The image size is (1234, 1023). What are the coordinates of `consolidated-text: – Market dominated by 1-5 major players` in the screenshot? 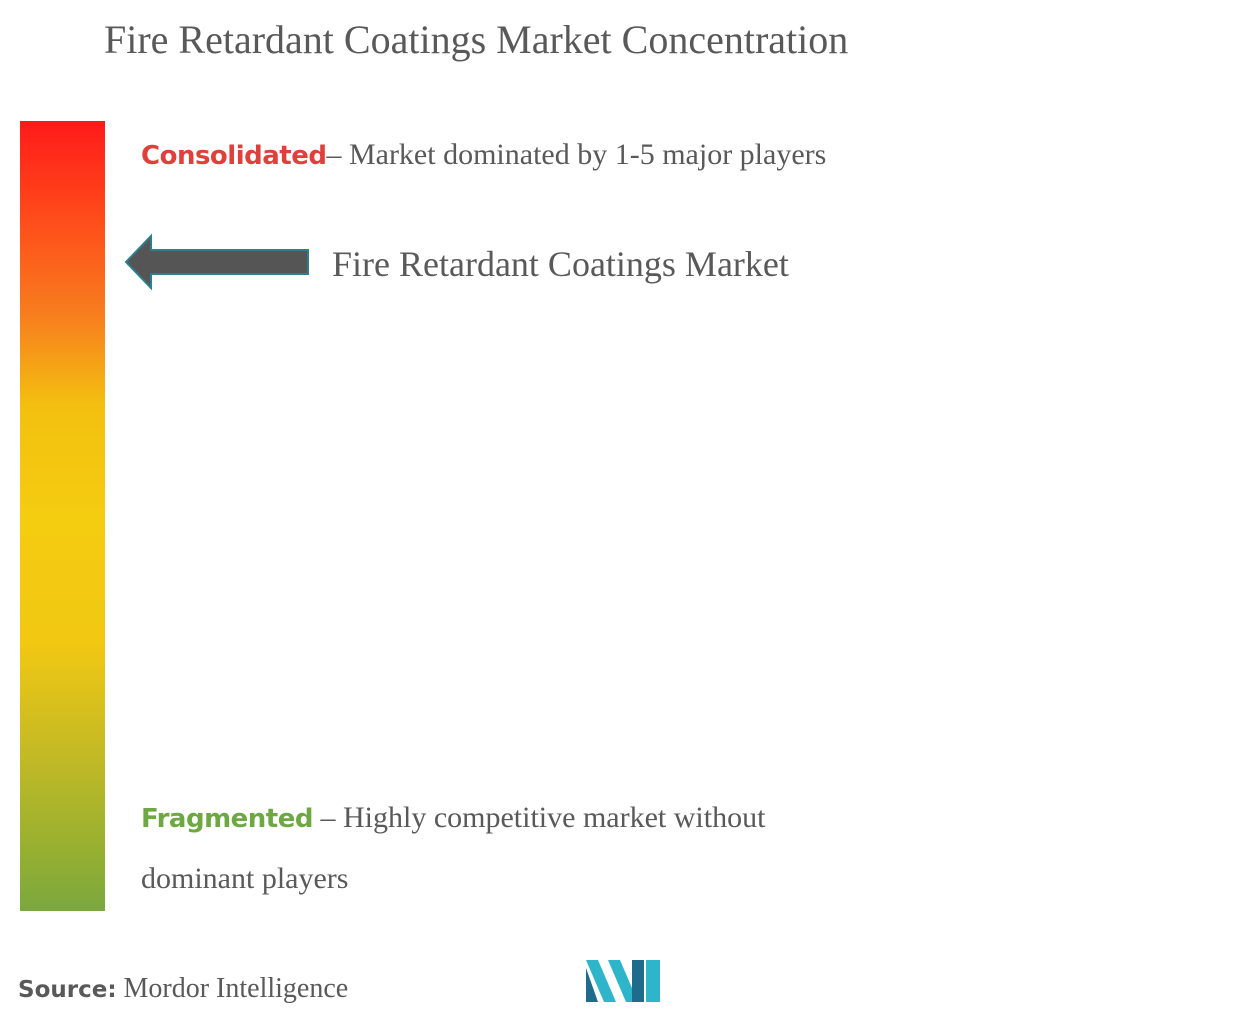 It's located at (576, 154).